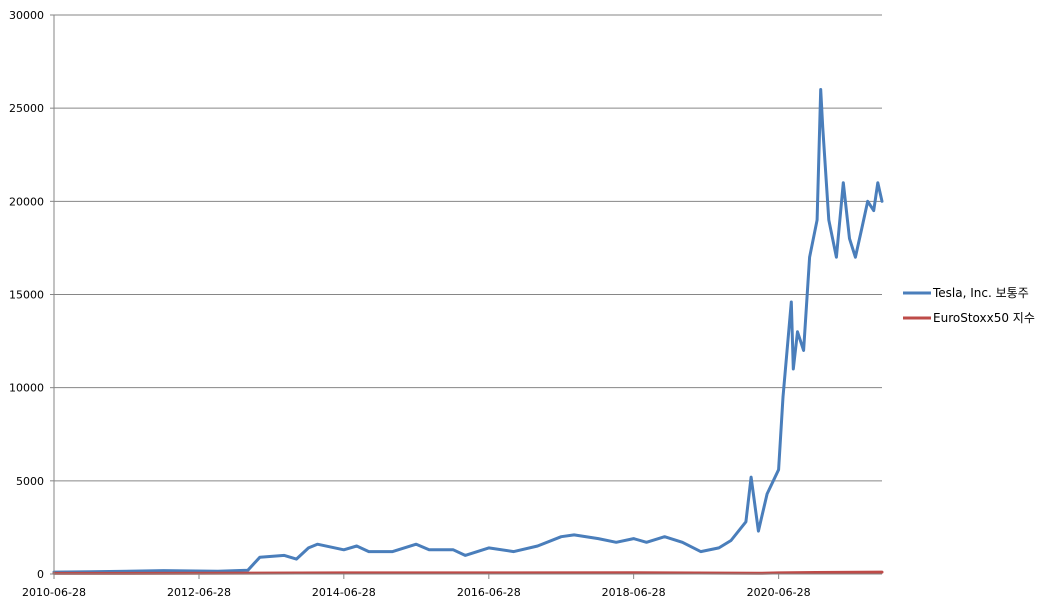  Describe the element at coordinates (26, 388) in the screenshot. I see `y-tick-label: 10000` at that location.